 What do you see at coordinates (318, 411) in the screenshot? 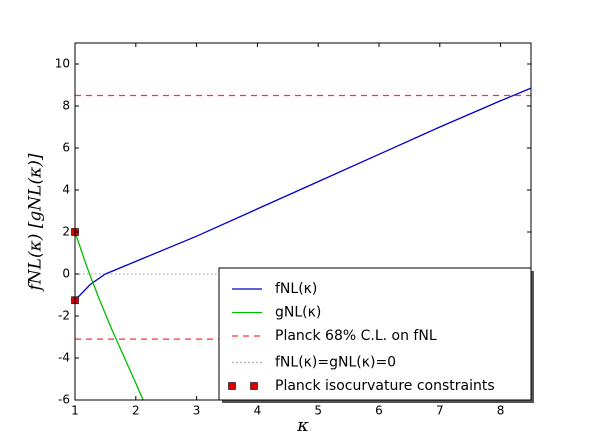
I see `x-tick-label: 5` at bounding box center [318, 411].